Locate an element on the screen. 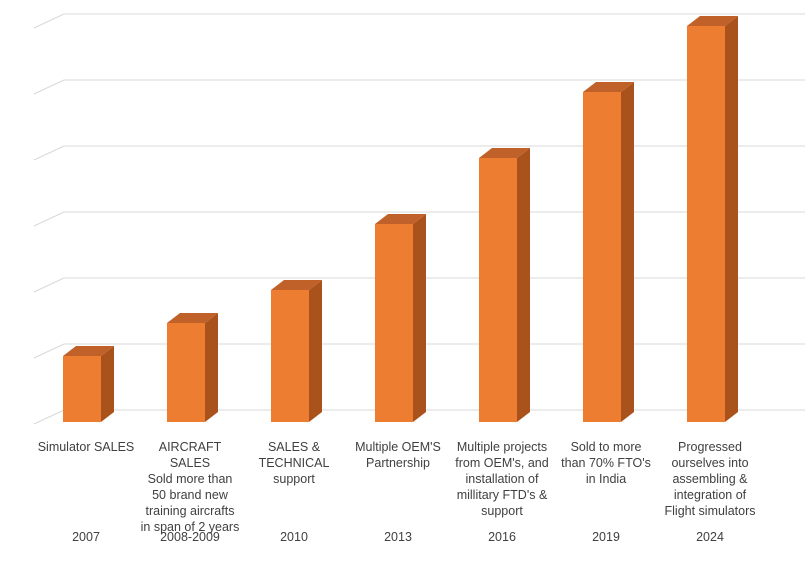 Image resolution: width=805 pixels, height=570 pixels. category-label: Simulator SALES is located at coordinates (86, 447).